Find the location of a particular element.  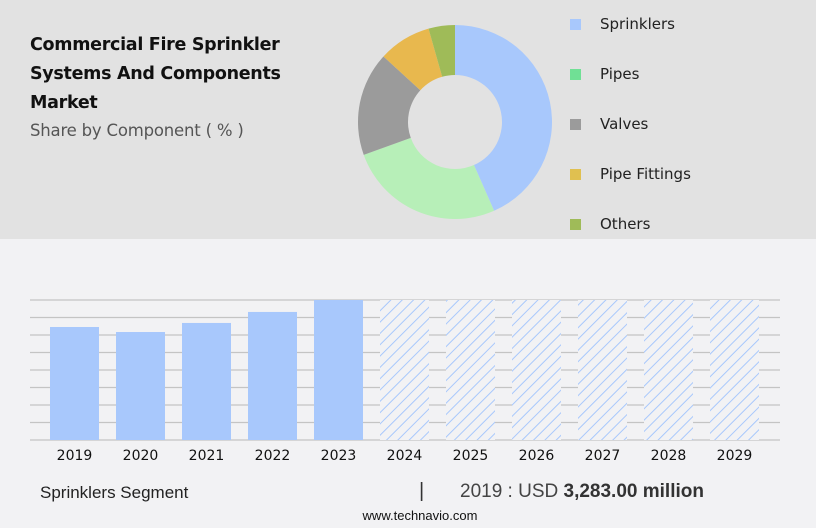

legend-swatch-valves is located at coordinates (575, 124).